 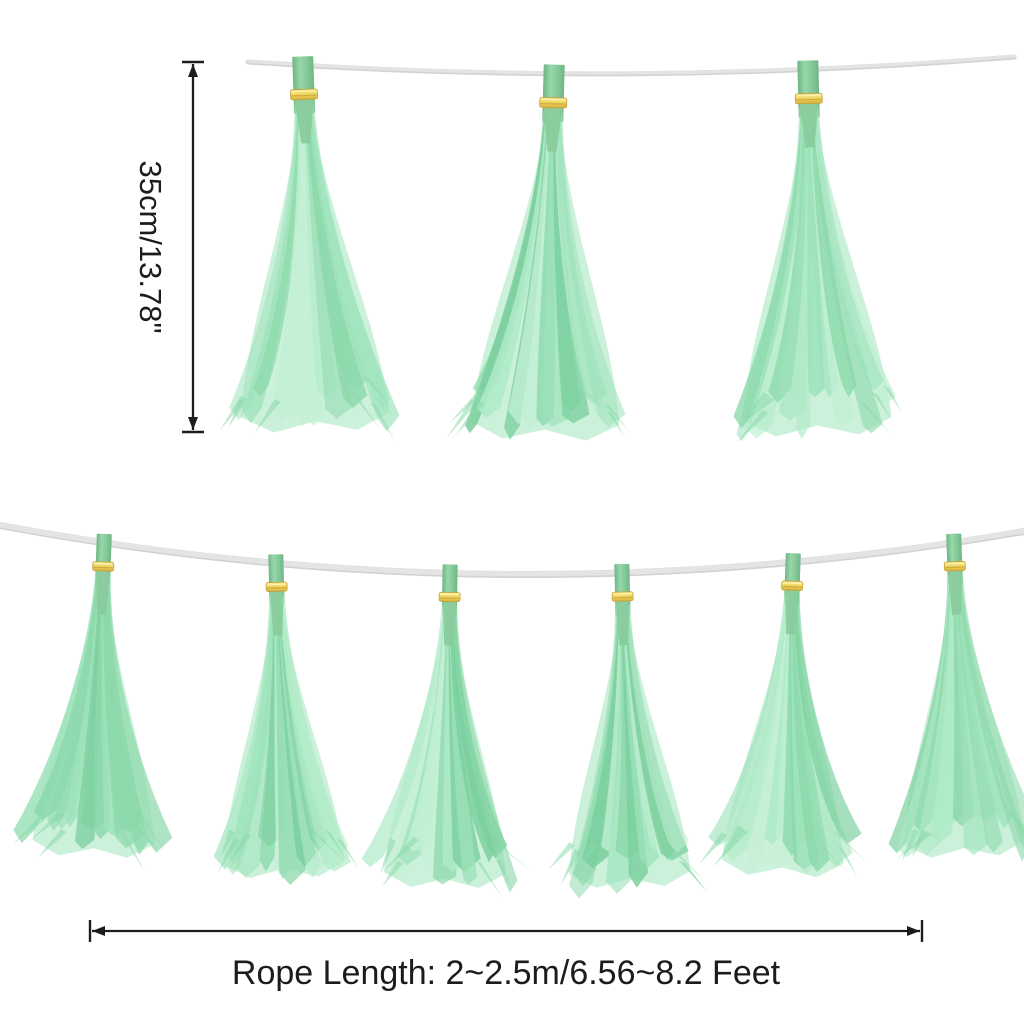 I want to click on height-dimension-line, so click(x=193, y=247).